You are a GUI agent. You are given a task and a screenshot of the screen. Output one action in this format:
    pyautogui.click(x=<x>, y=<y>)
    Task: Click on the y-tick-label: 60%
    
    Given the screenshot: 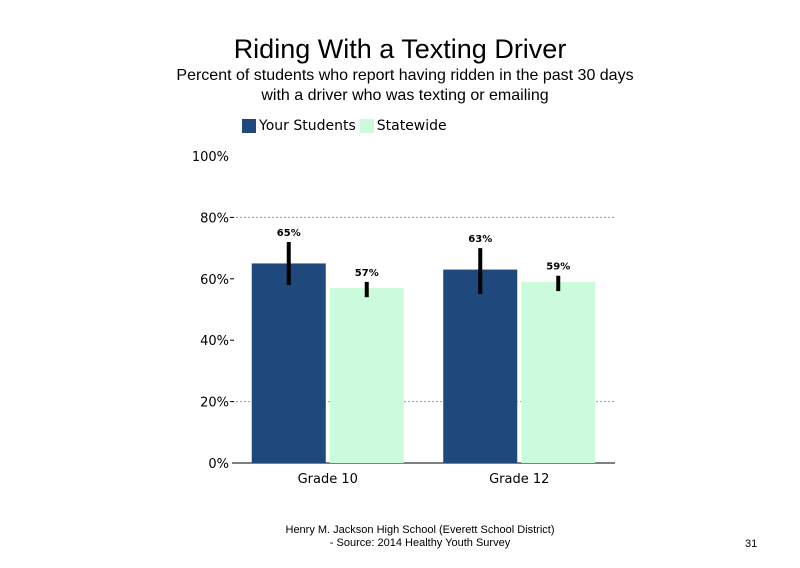 What is the action you would take?
    pyautogui.click(x=214, y=280)
    